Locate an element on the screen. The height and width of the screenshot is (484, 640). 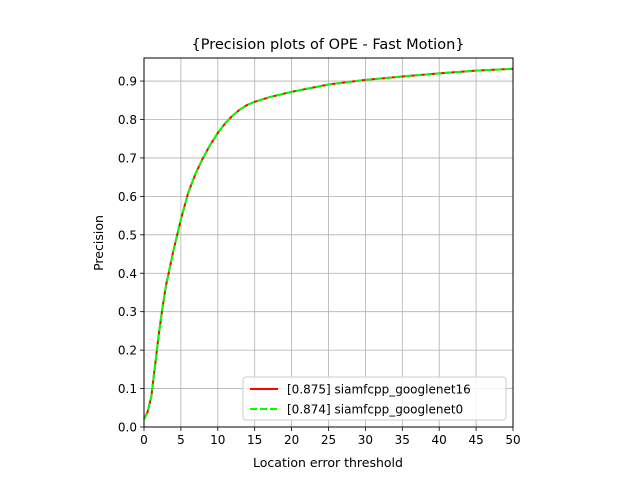
y-tick-label: 0.8 is located at coordinates (127, 120).